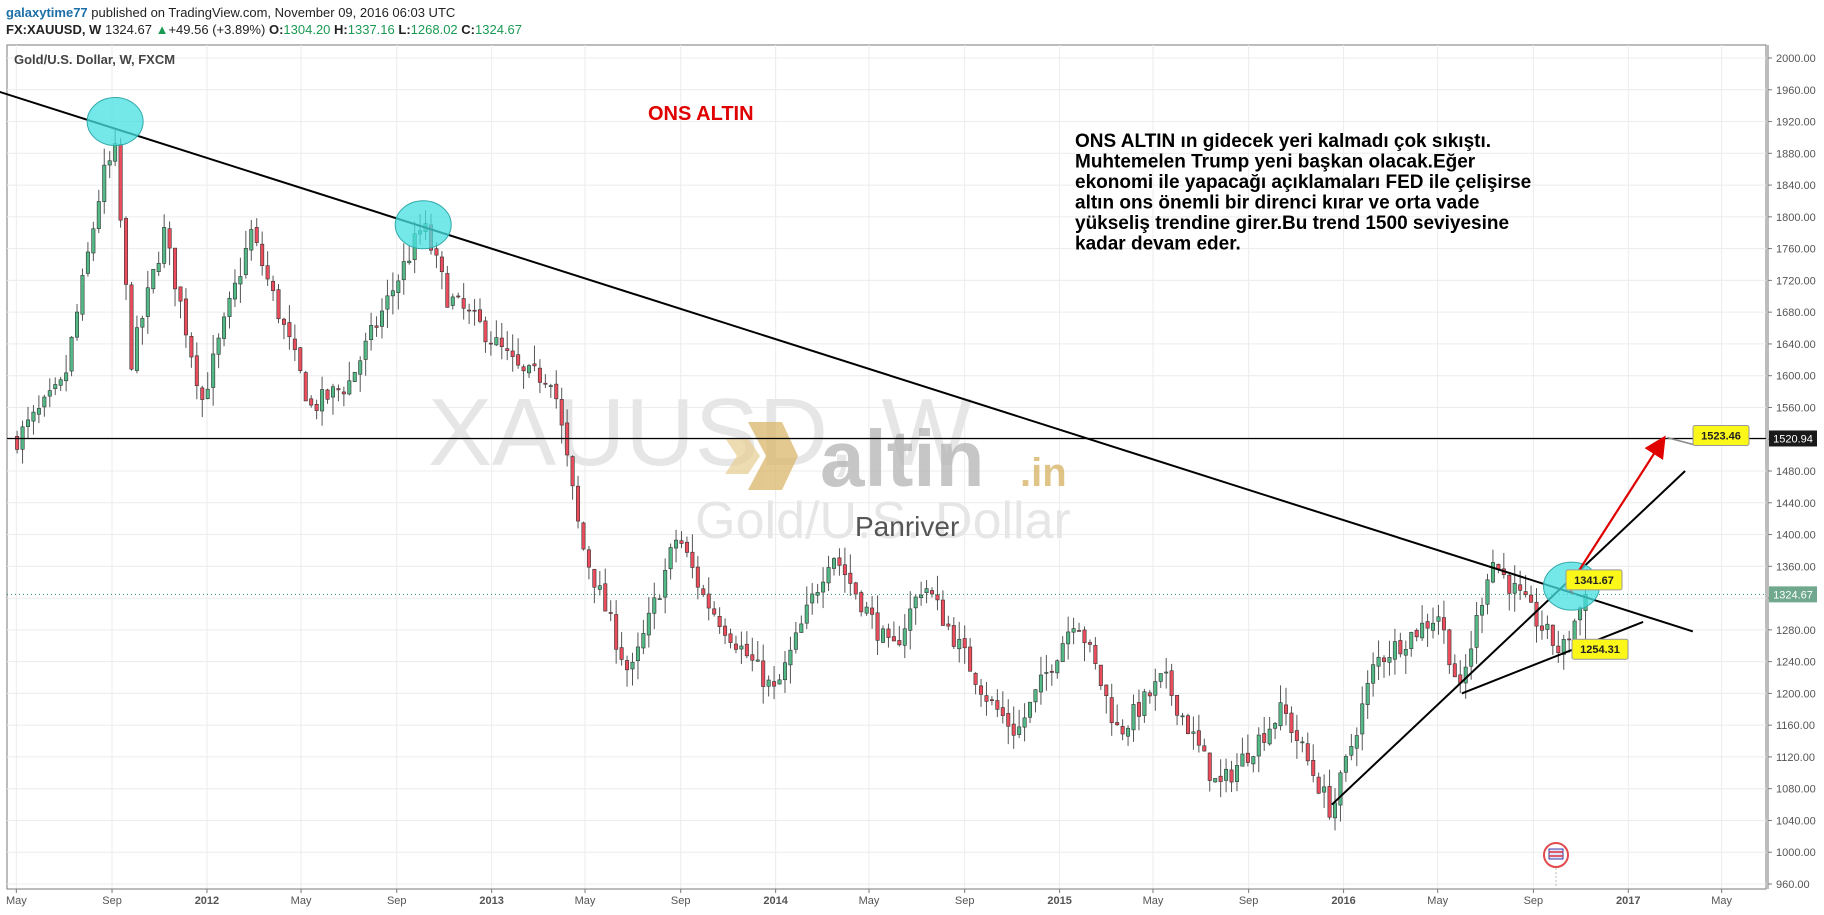 This screenshot has width=1824, height=915. I want to click on author-link: galaxytime77, so click(47, 12).